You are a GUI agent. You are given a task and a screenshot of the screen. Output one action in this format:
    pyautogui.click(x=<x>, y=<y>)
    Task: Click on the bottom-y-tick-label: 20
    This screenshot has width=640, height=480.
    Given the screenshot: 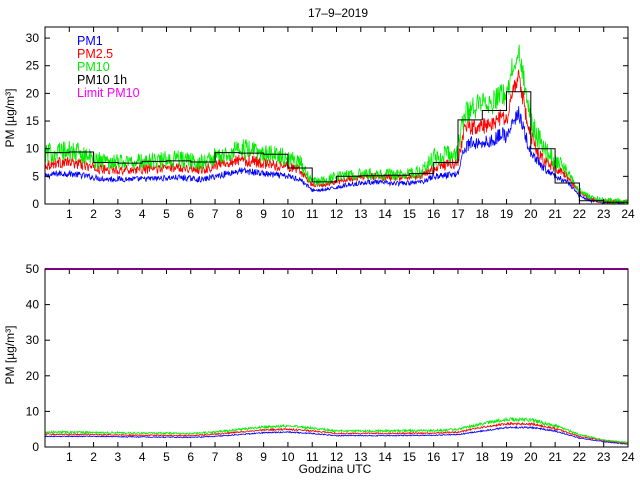 What is the action you would take?
    pyautogui.click(x=33, y=376)
    